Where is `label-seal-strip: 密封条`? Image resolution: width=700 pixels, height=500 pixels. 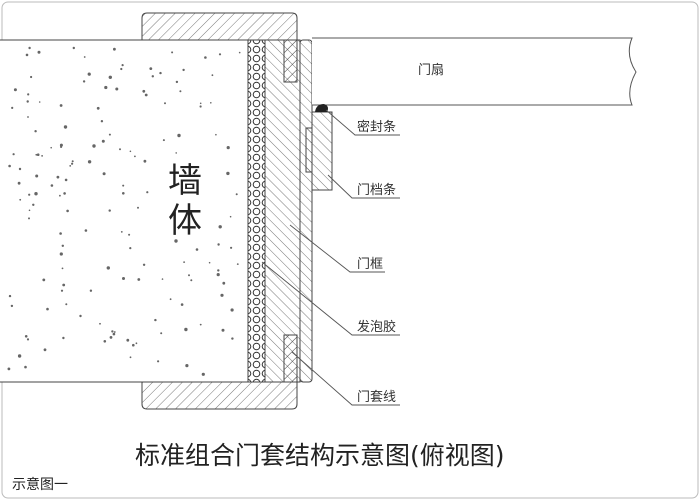 label-seal-strip: 密封条 is located at coordinates (376, 127).